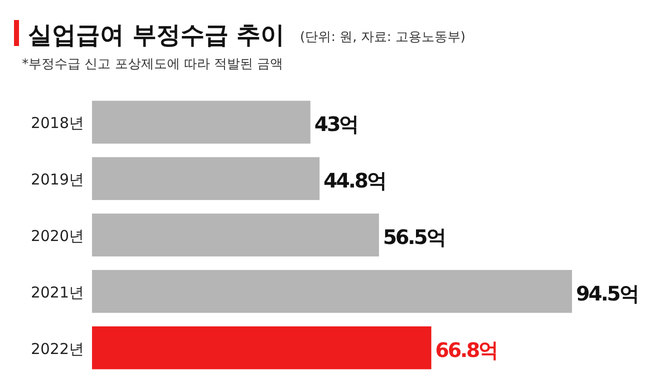 The width and height of the screenshot is (657, 384). What do you see at coordinates (57, 292) in the screenshot?
I see `y-tick-label: 2021년` at bounding box center [57, 292].